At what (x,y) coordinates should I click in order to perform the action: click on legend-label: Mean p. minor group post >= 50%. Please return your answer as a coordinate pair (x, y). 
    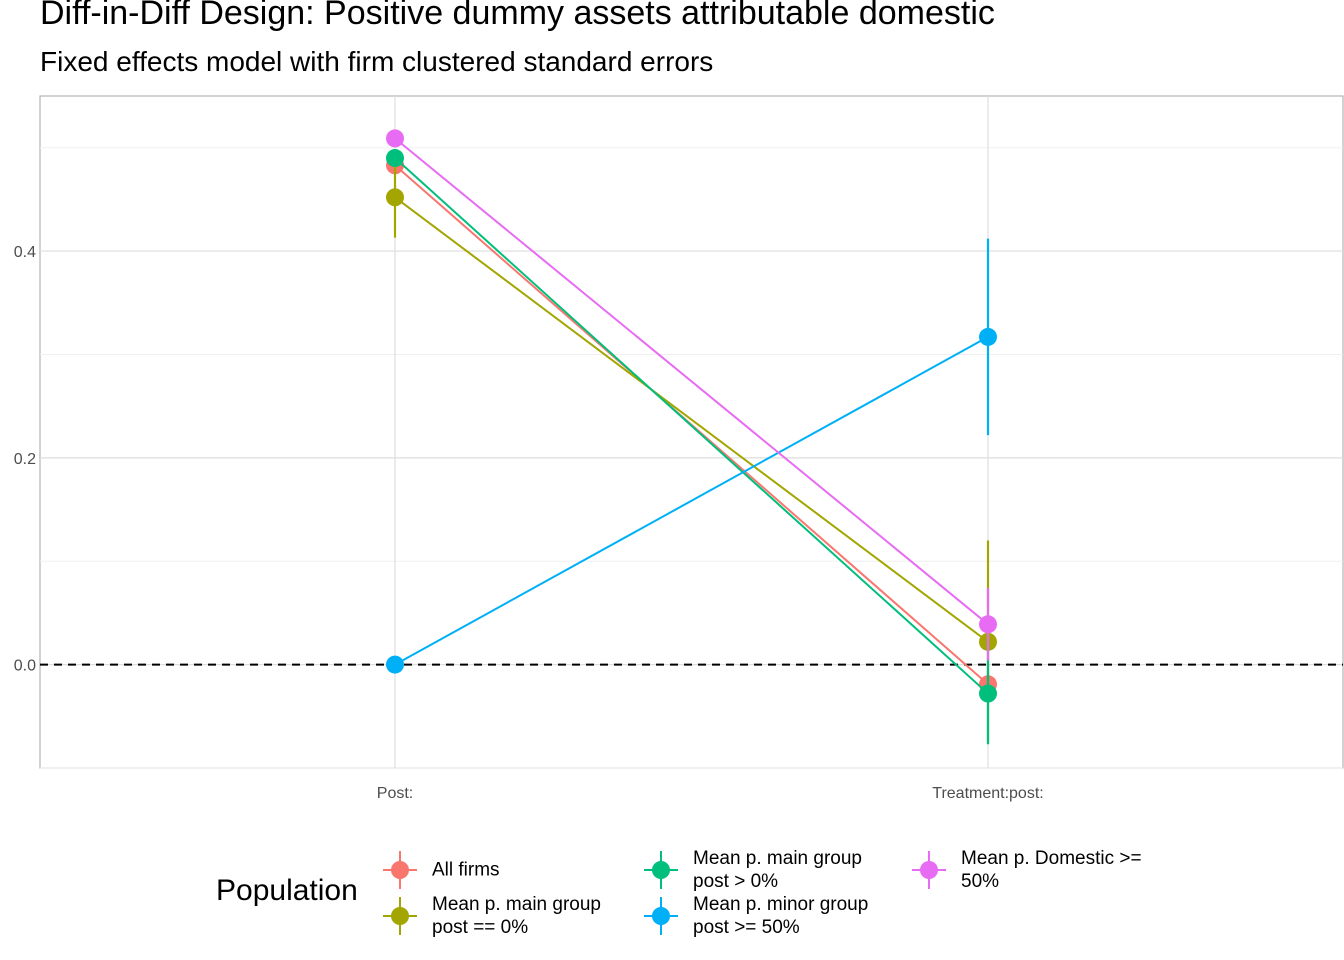
    Looking at the image, I should click on (781, 916).